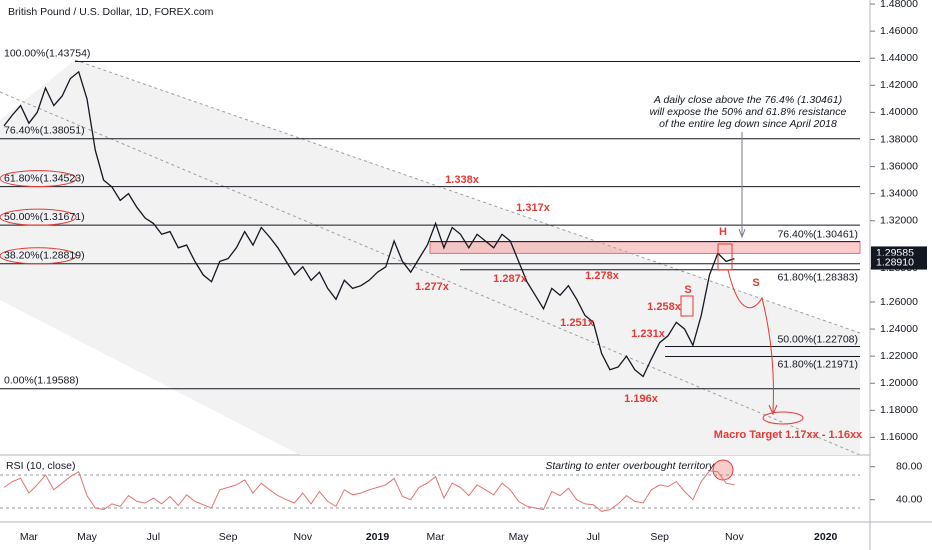 Image resolution: width=932 pixels, height=550 pixels. What do you see at coordinates (899, 356) in the screenshot?
I see `y-tick-label: 1.22000` at bounding box center [899, 356].